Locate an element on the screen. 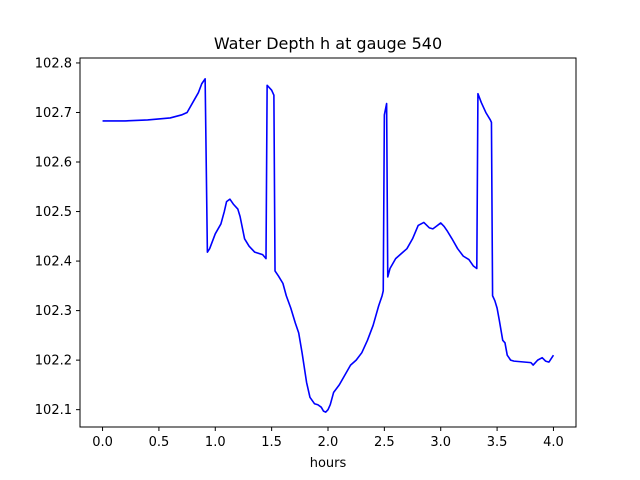  x-axis-label: hours is located at coordinates (328, 463).